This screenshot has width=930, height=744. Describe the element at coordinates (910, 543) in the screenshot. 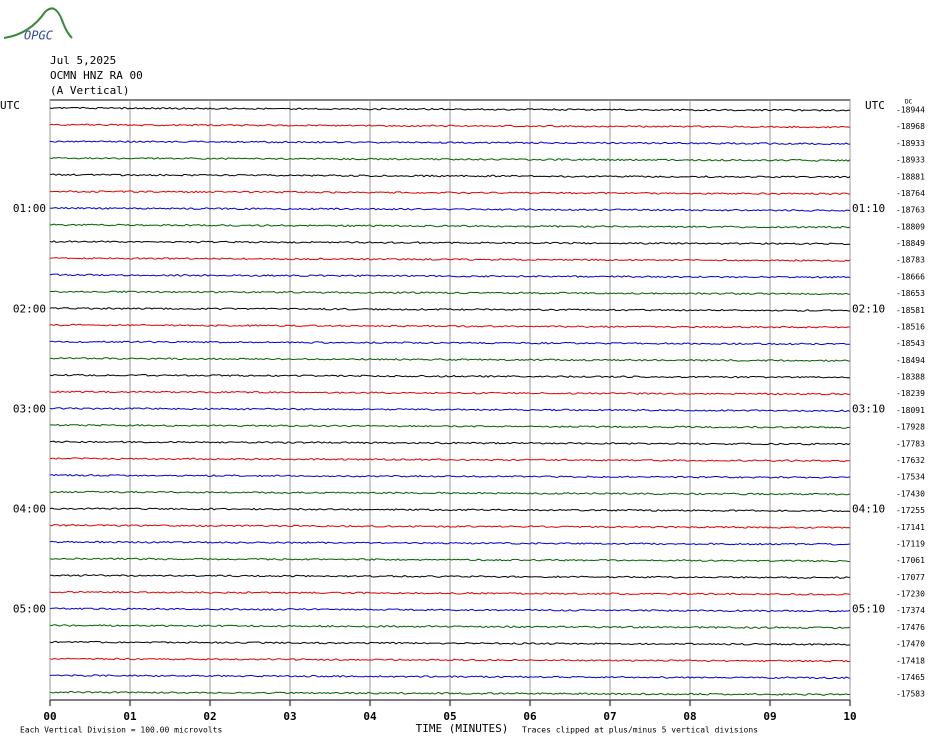

I see `dc-value: -17119` at that location.